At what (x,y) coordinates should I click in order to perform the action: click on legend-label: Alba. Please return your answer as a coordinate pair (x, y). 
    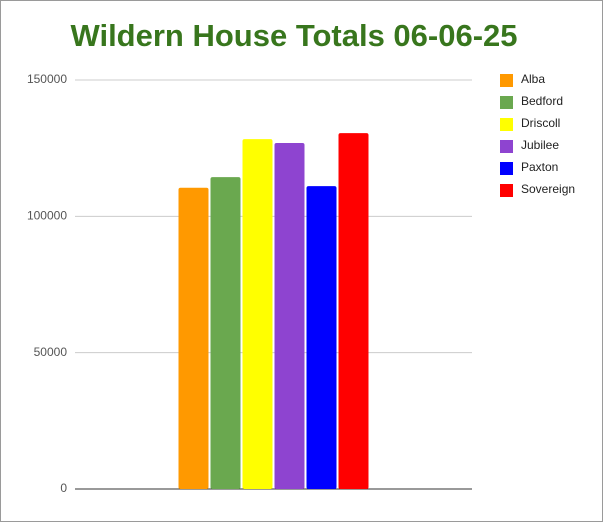
    Looking at the image, I should click on (533, 79).